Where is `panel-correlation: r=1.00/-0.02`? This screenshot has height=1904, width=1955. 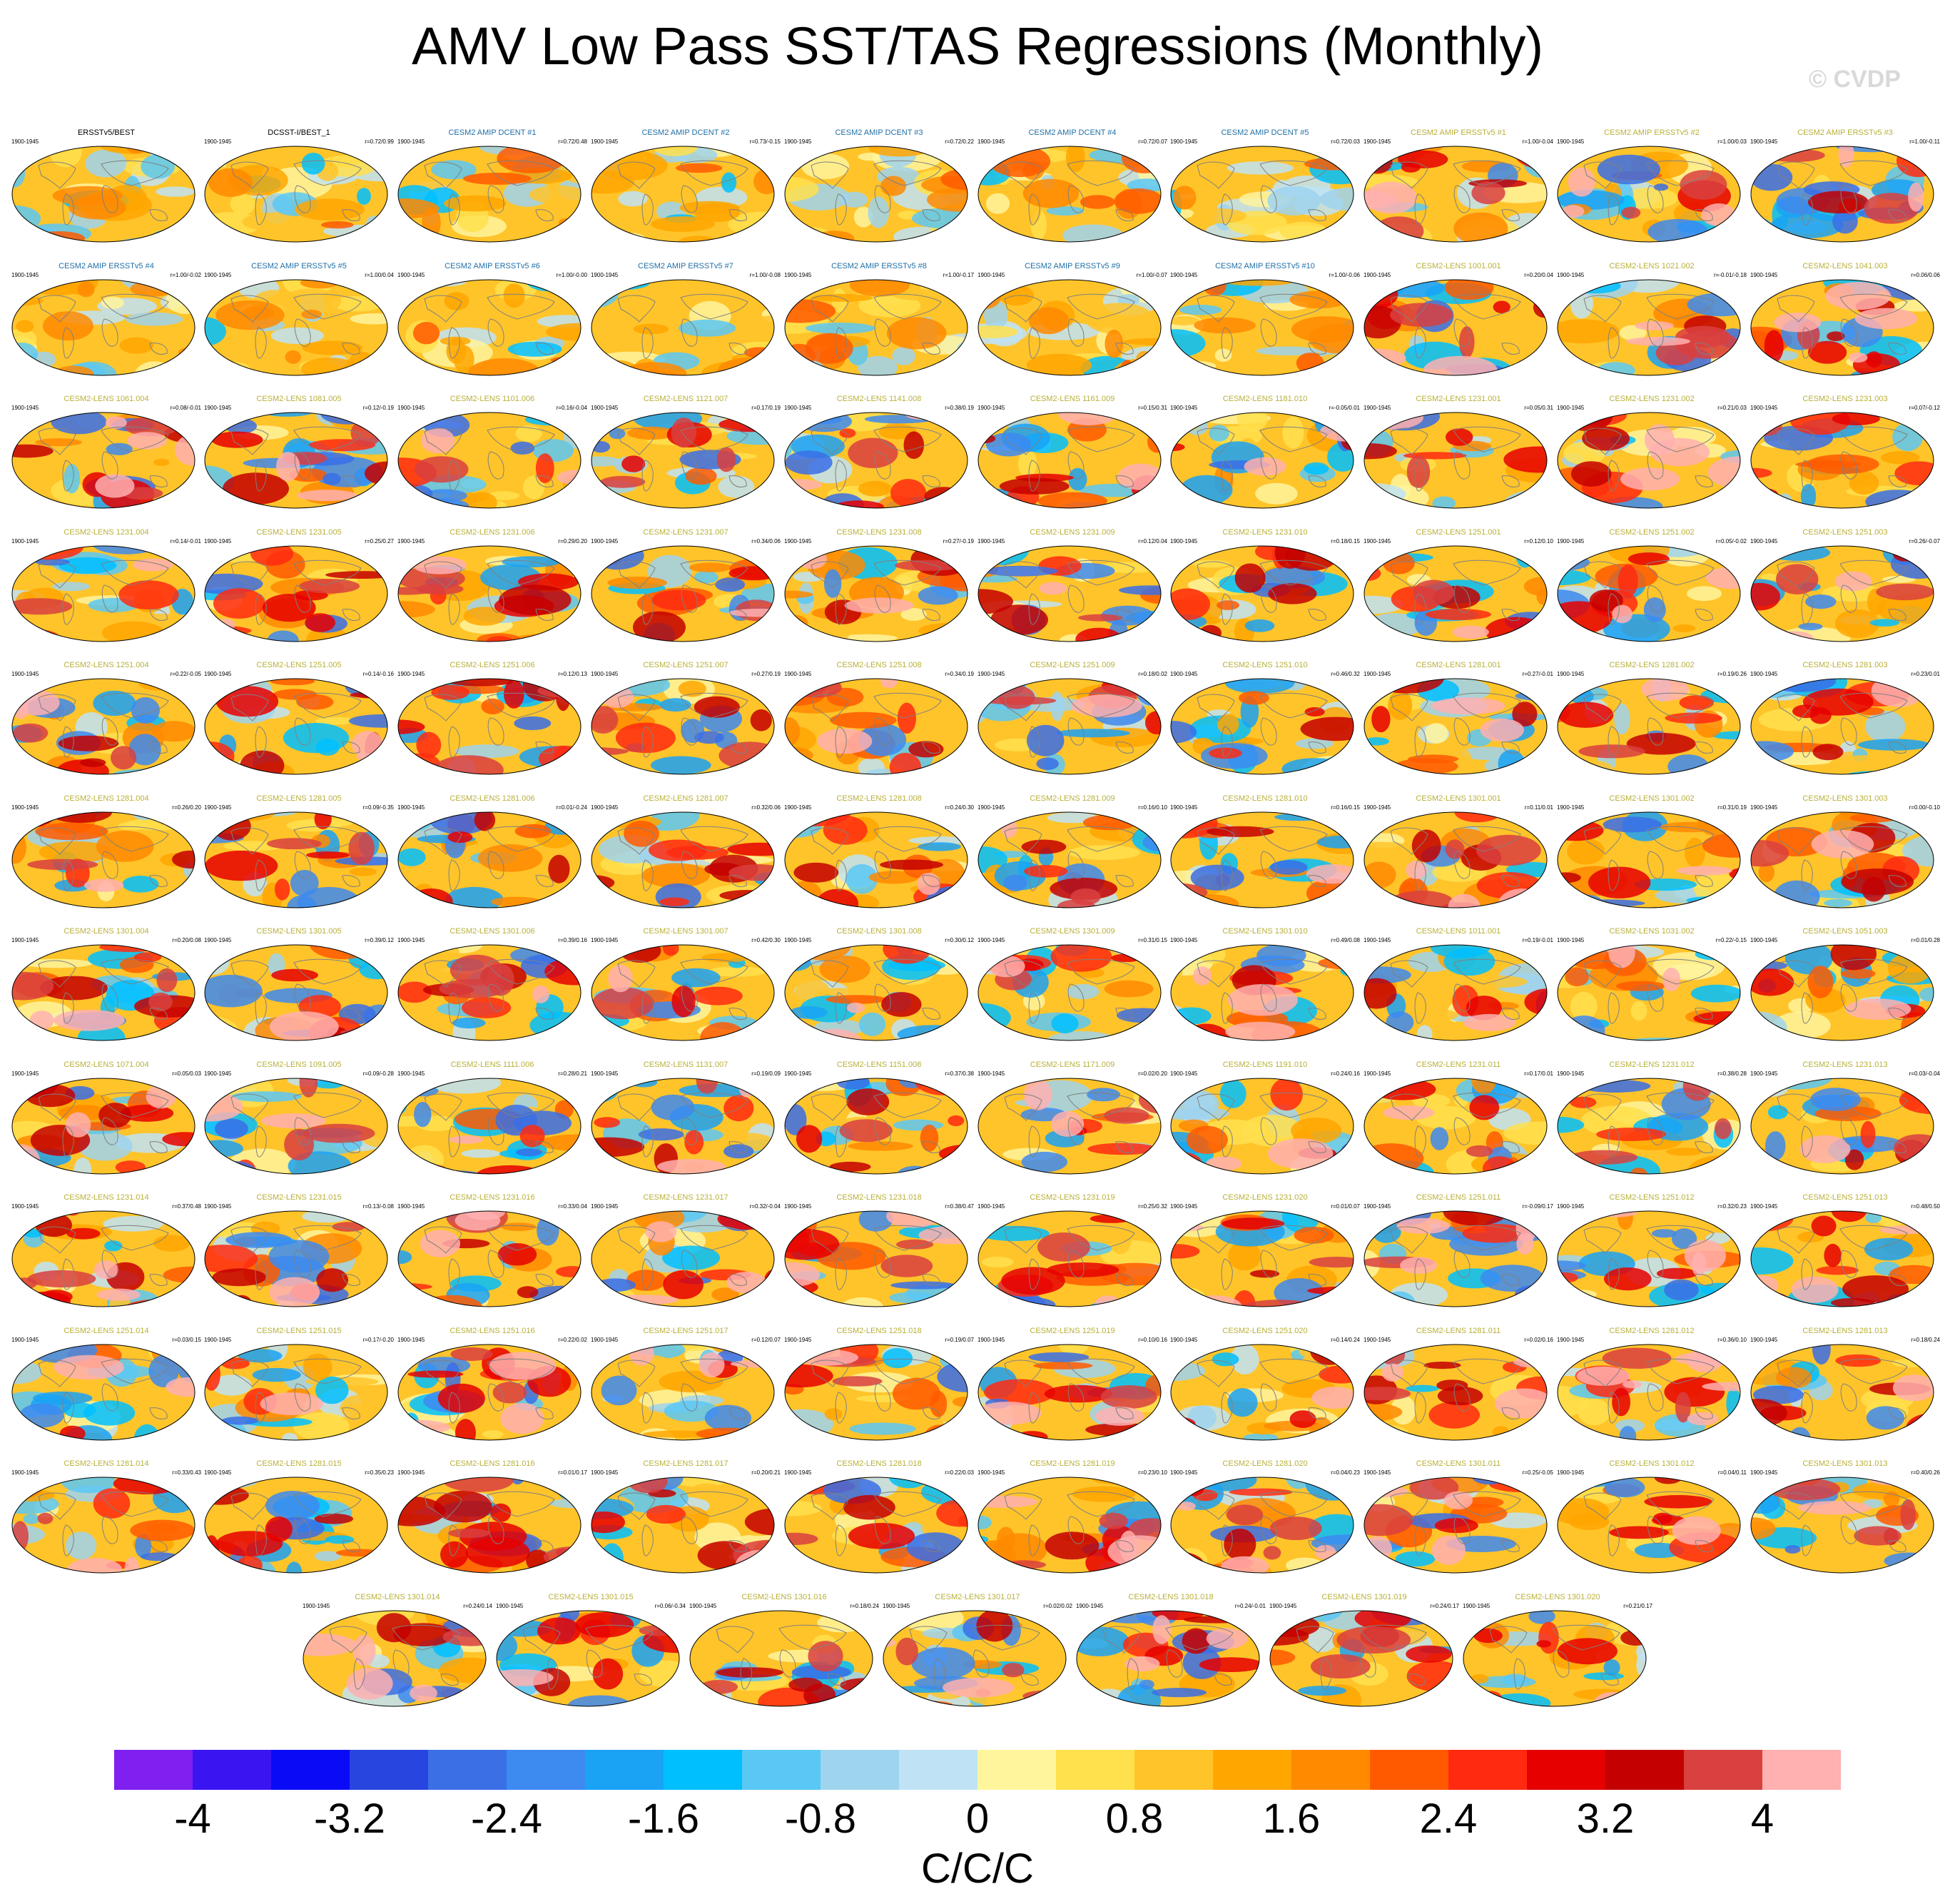
panel-correlation: r=1.00/-0.02 is located at coordinates (185, 274).